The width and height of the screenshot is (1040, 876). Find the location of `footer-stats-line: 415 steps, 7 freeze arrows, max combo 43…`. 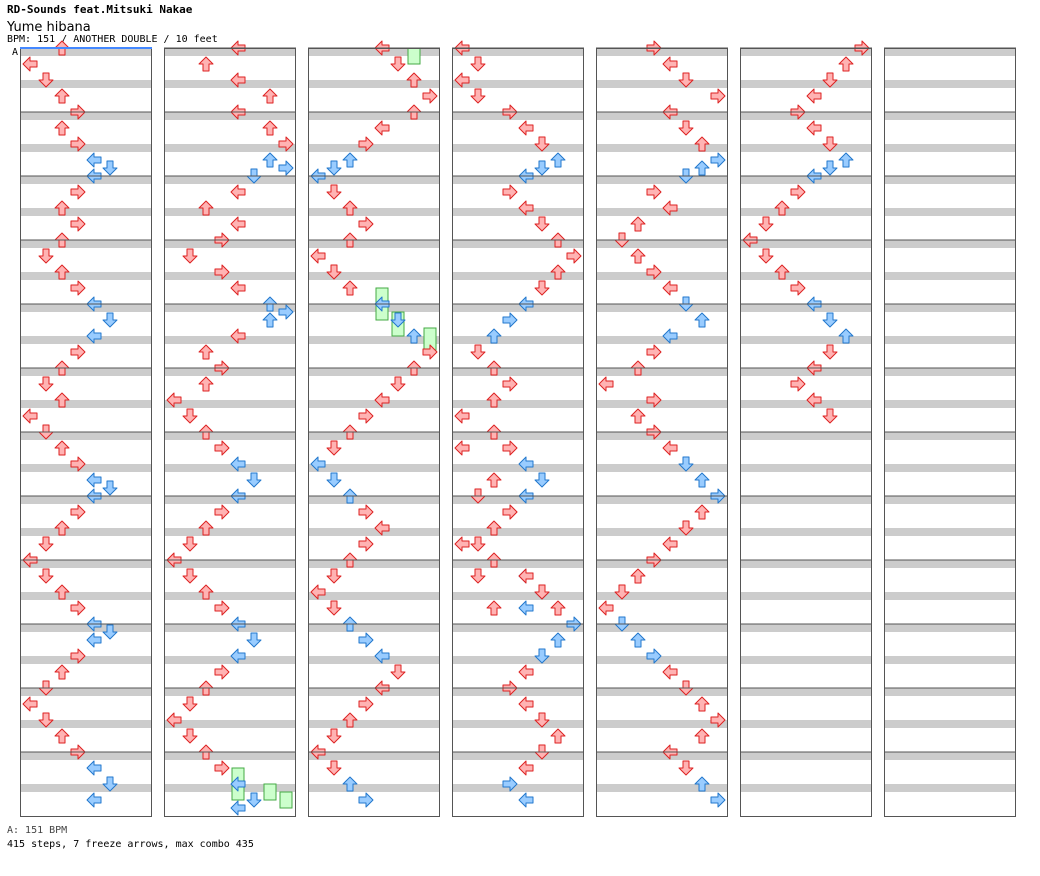

footer-stats-line: 415 steps, 7 freeze arrows, max combo 43… is located at coordinates (130, 844).